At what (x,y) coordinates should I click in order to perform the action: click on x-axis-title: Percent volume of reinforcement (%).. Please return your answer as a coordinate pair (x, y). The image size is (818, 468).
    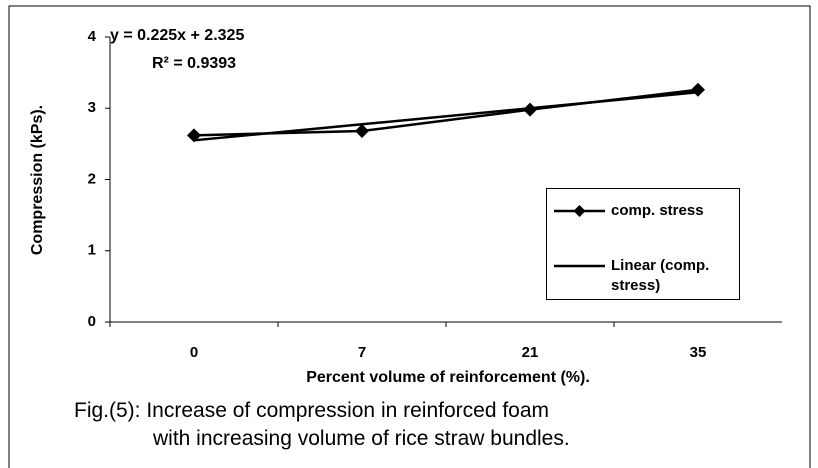
    Looking at the image, I should click on (448, 377).